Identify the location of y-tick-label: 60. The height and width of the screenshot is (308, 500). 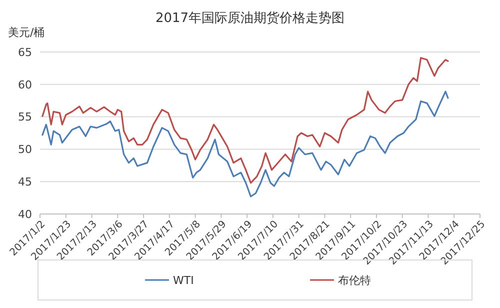
(25, 85).